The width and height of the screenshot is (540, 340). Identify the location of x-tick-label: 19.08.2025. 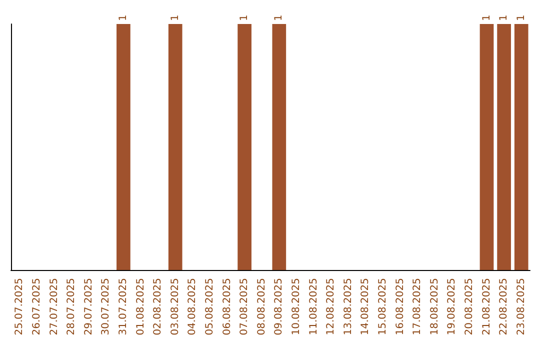
(452, 307).